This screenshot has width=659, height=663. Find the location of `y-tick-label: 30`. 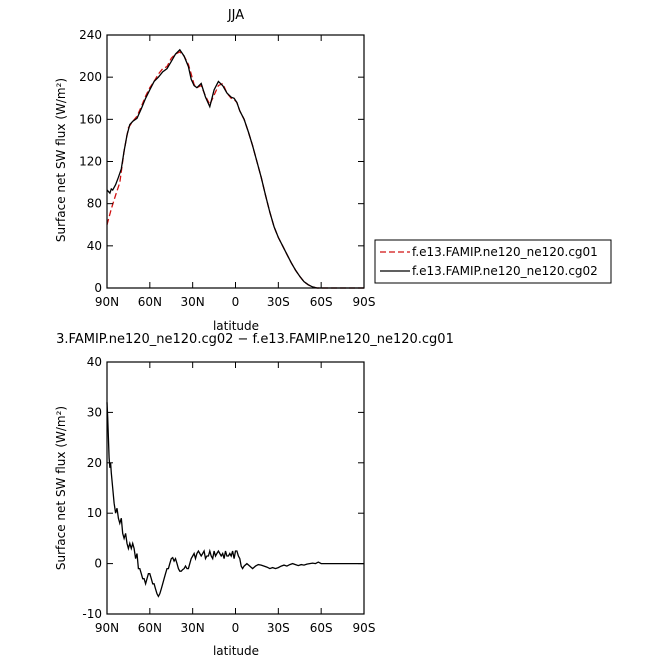

y-tick-label: 30 is located at coordinates (94, 412).